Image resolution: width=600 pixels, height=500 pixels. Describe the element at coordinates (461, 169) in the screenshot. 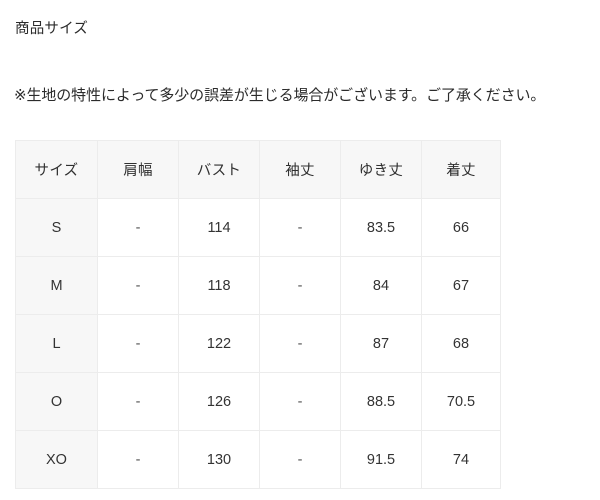

I see `column-header-length: 着丈` at that location.